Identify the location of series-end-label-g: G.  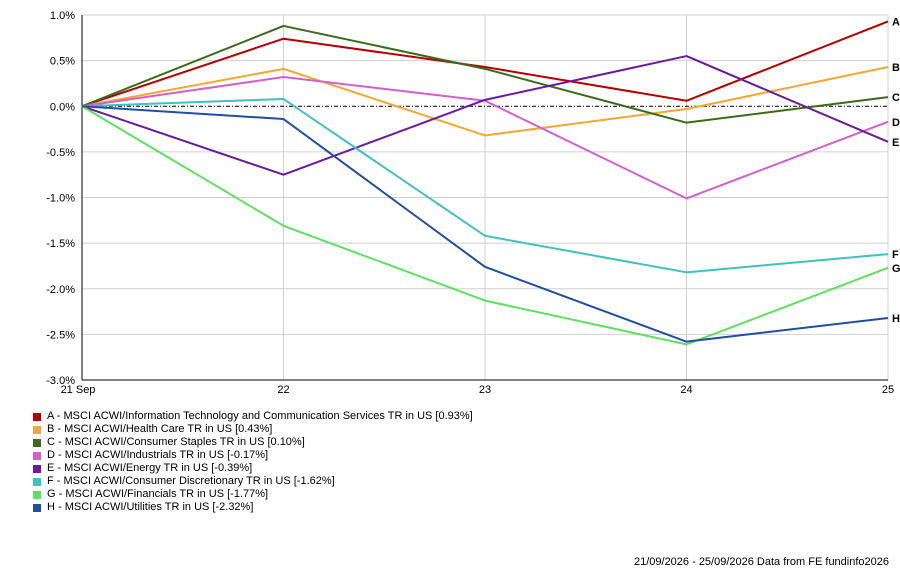
(896, 269).